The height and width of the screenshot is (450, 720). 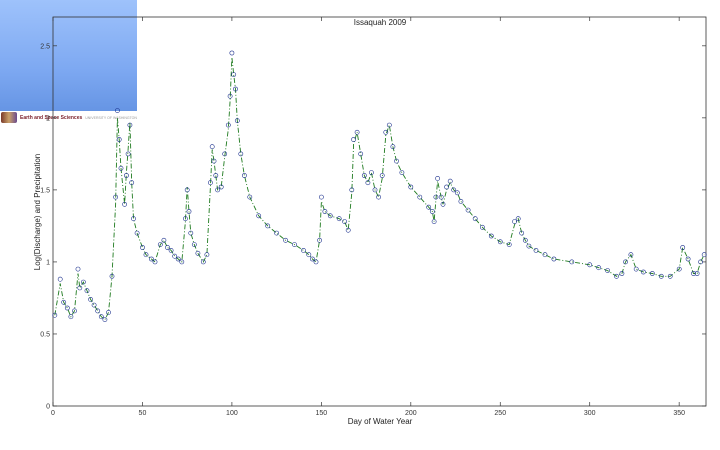 What do you see at coordinates (51, 117) in the screenshot?
I see `logo-text: Earth and Space Sciences` at bounding box center [51, 117].